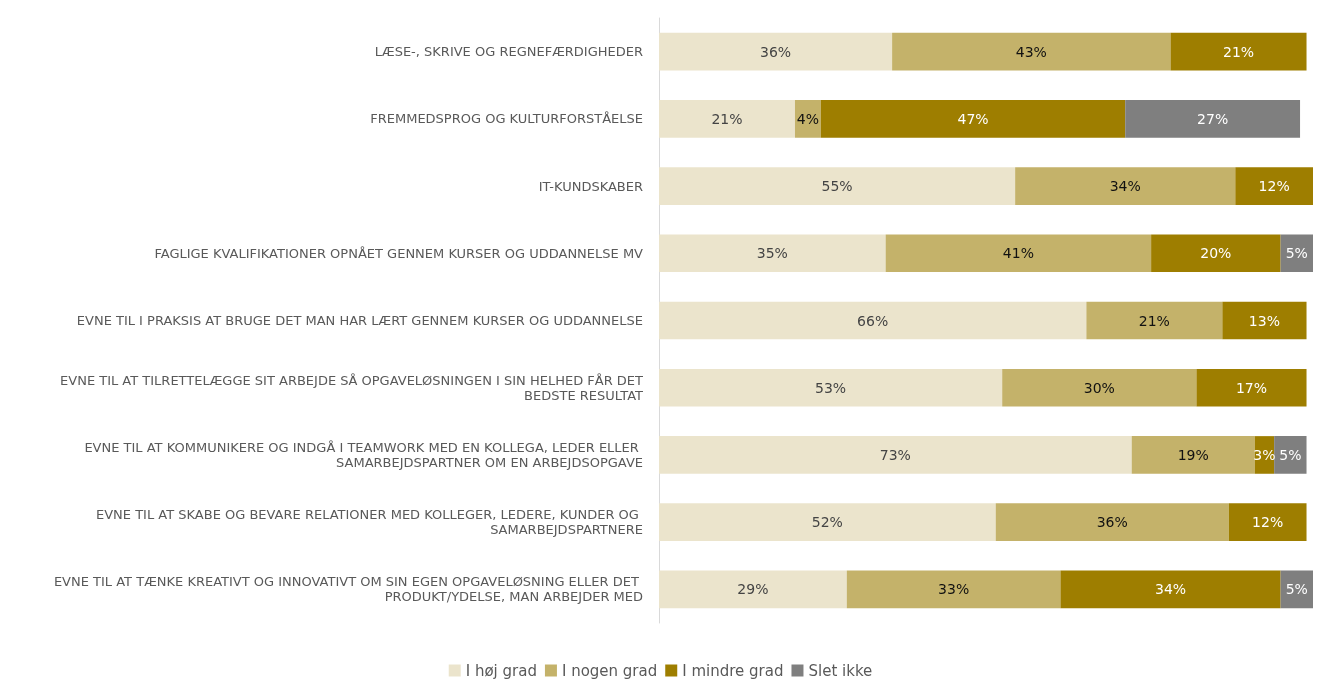  Describe the element at coordinates (501, 670) in the screenshot. I see `legend-label: I høj grad` at that location.